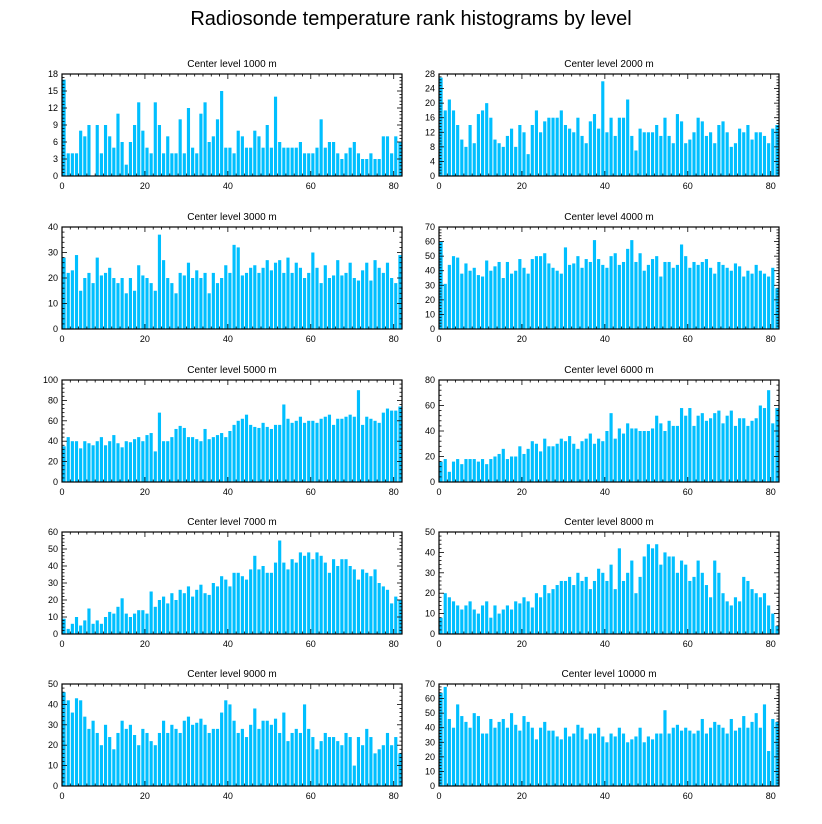  What do you see at coordinates (53, 684) in the screenshot?
I see `y-tick-label: 50` at bounding box center [53, 684].